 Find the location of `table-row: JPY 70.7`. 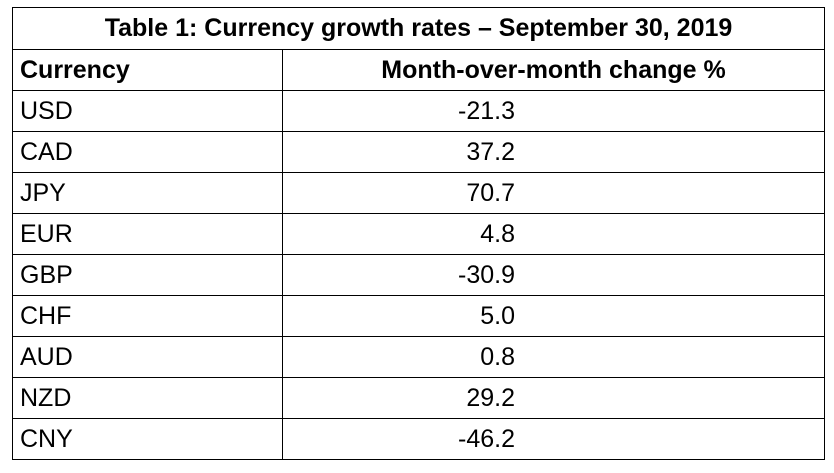

table-row: JPY 70.7 is located at coordinates (419, 193).